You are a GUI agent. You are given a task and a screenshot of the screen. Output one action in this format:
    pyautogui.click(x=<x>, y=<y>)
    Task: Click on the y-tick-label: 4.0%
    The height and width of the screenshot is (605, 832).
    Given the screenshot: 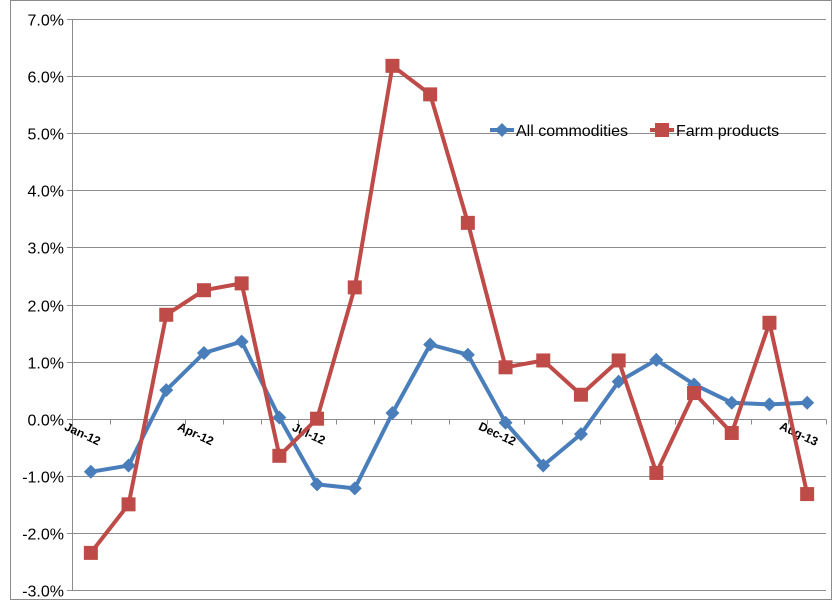 What is the action you would take?
    pyautogui.click(x=46, y=192)
    